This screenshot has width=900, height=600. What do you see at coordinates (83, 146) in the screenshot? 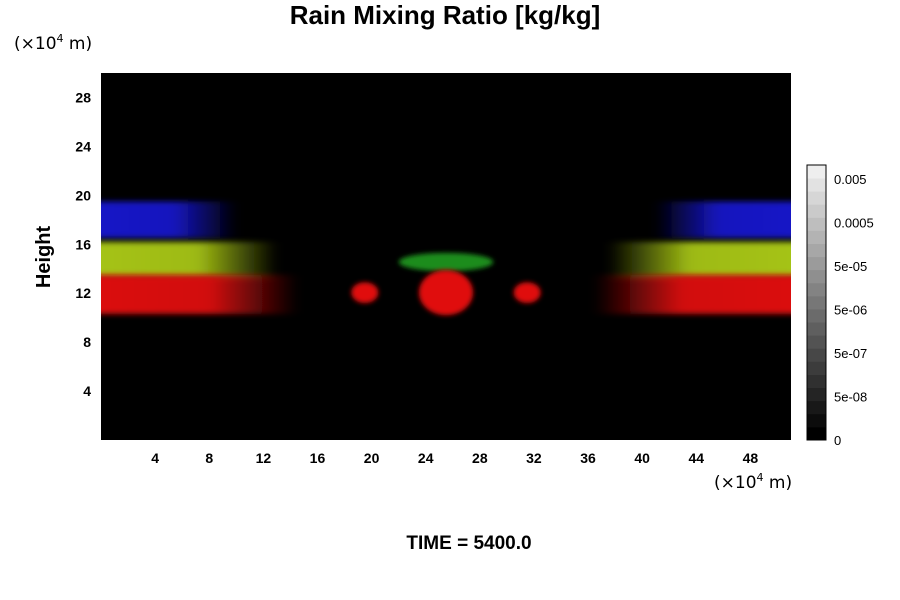
I see `y-tick-label: 24` at bounding box center [83, 146].